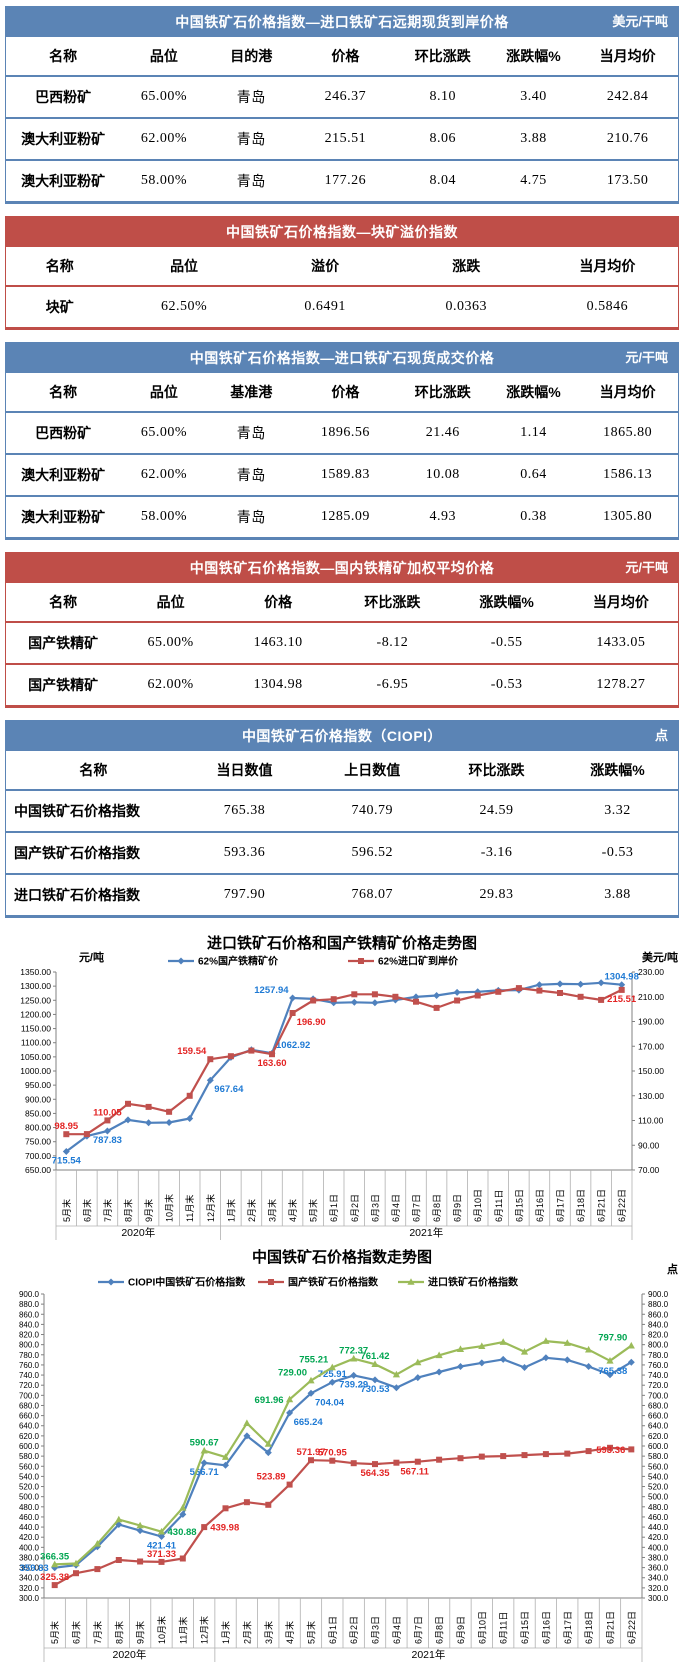  I want to click on value-cell: 1433.05, so click(620, 643).